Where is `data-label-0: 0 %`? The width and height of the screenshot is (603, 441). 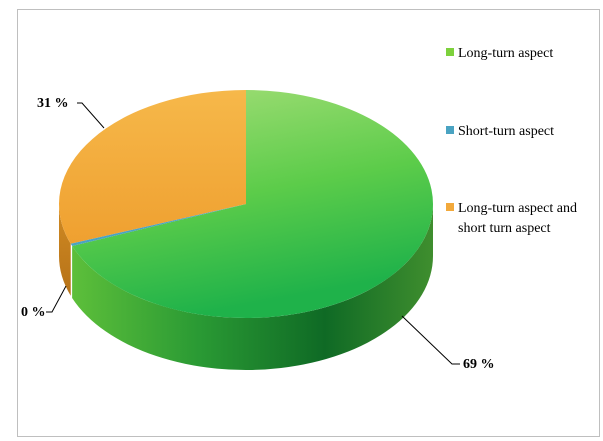
data-label-0: 0 % is located at coordinates (33, 312).